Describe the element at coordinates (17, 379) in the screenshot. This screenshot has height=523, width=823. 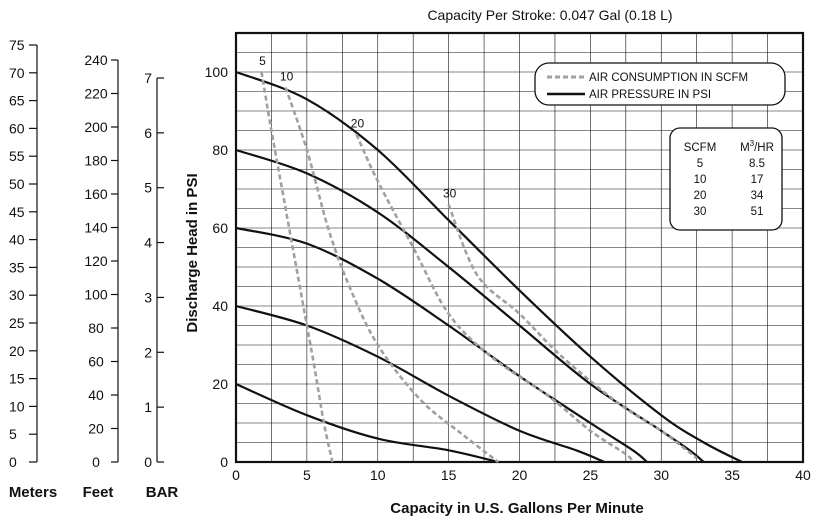
I see `scale-tick-label: 15` at that location.